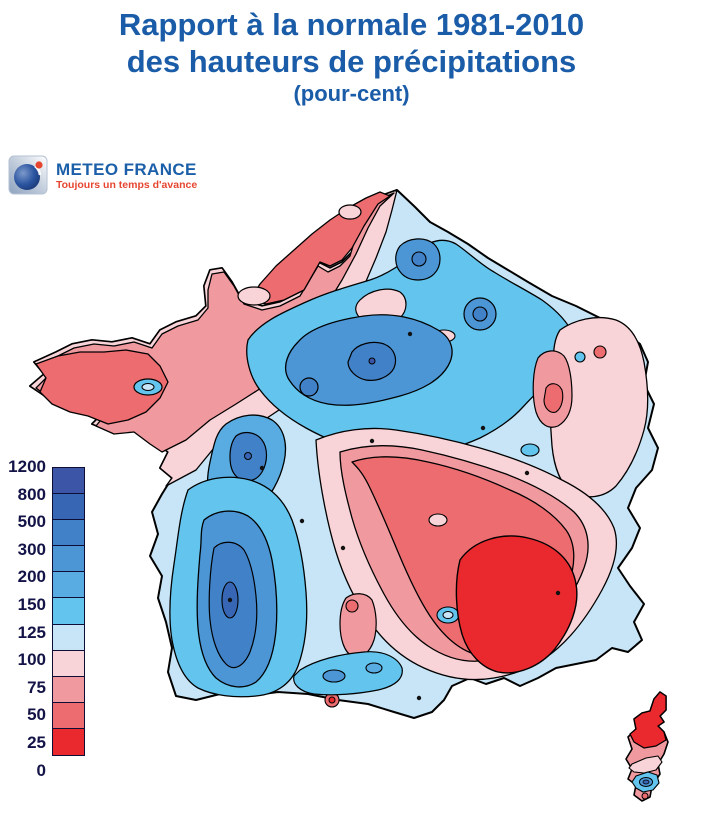 The height and width of the screenshot is (836, 703). I want to click on region-cevennes-sky-core, so click(448, 615).